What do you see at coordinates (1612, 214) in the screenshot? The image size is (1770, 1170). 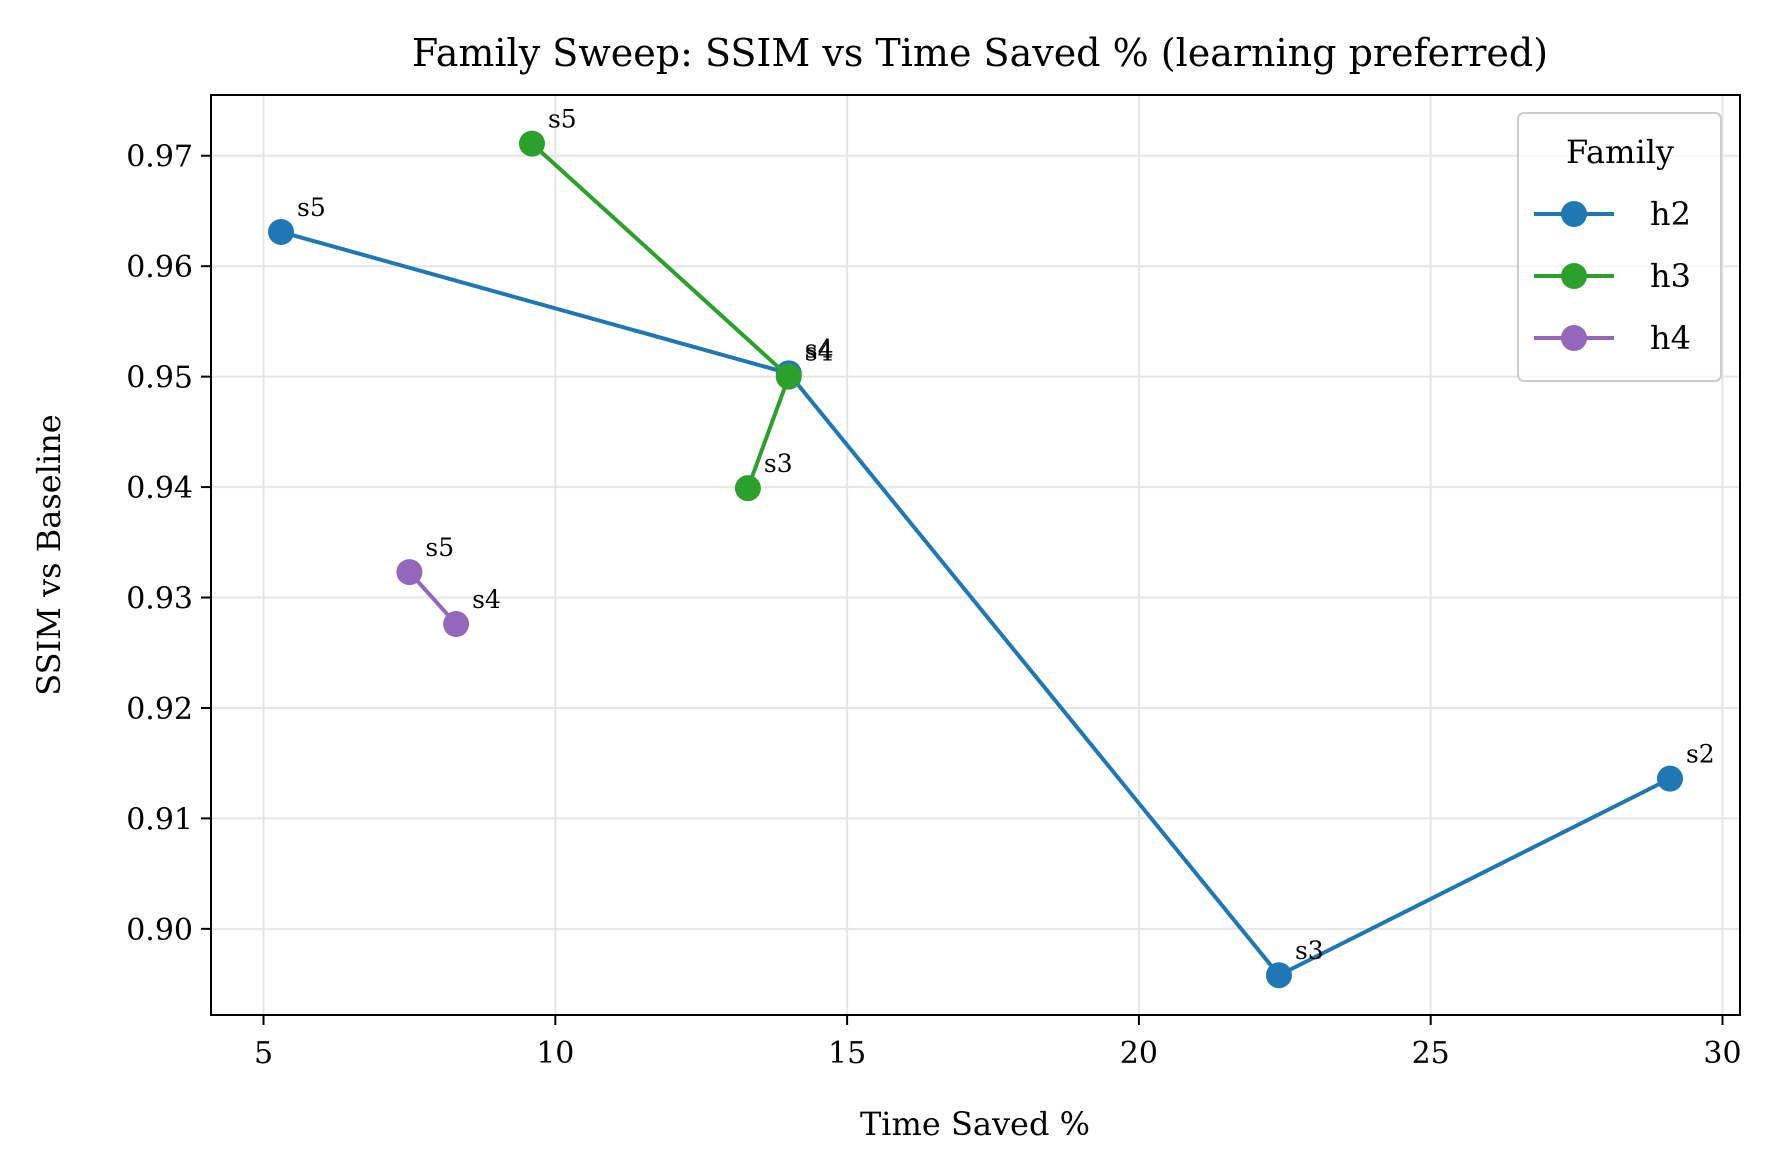 I see `legend-entry-h2: h2` at bounding box center [1612, 214].